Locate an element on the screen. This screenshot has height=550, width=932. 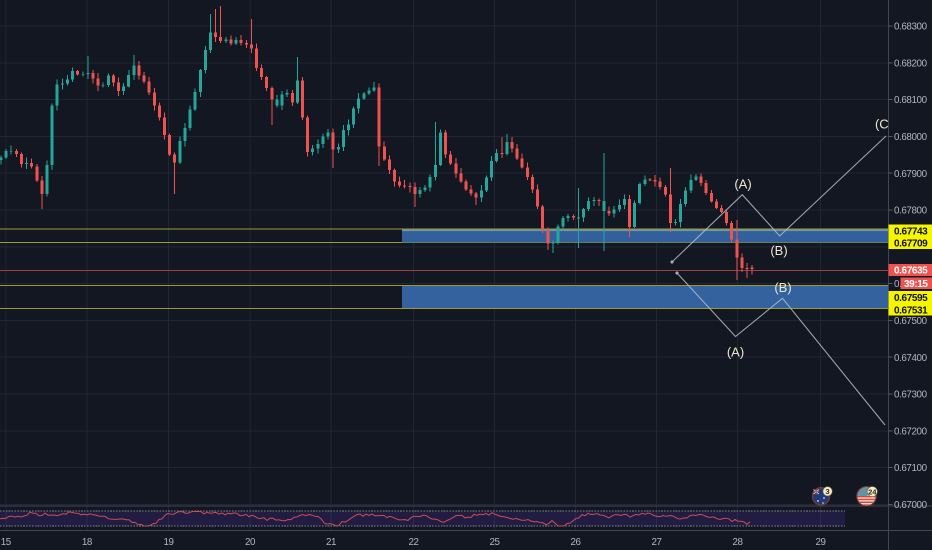
svg-text: 0.67531 is located at coordinates (911, 310).